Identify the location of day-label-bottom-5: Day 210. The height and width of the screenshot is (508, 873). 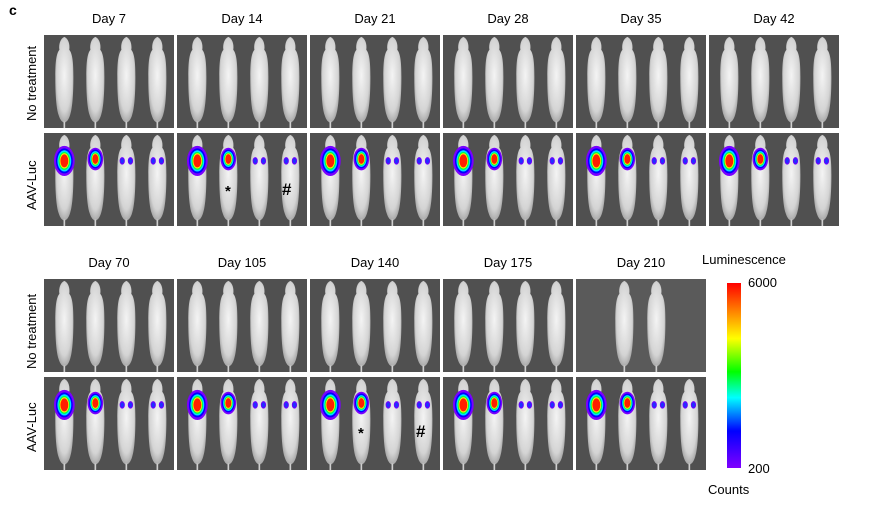
(641, 262).